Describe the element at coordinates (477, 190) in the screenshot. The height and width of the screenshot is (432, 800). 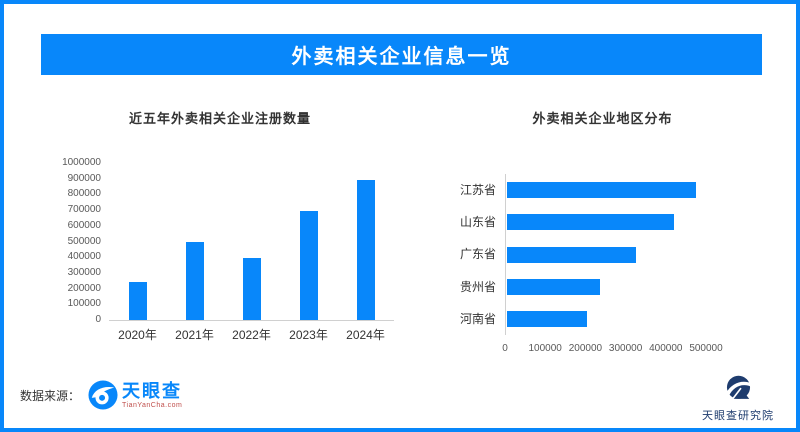
I see `category-label-江苏省: 江苏省` at that location.